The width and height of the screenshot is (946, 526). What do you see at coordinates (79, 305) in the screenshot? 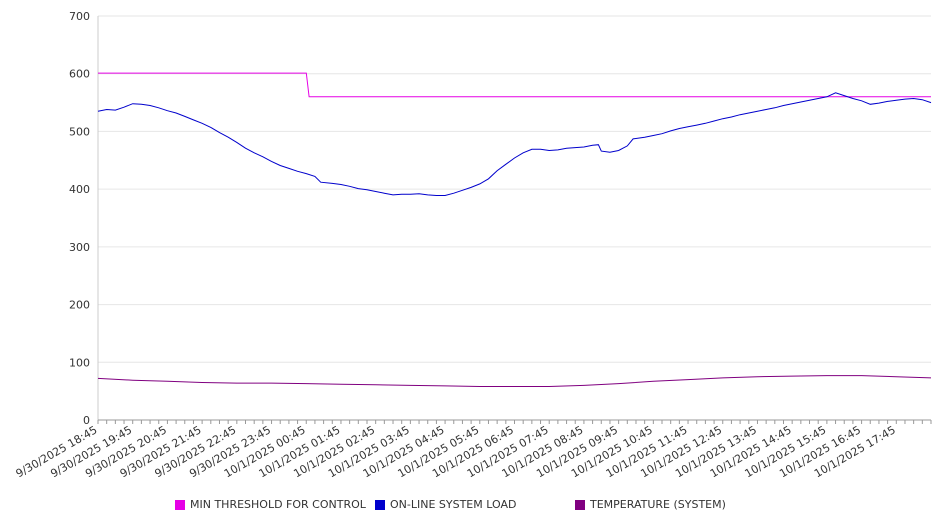
I see `y-tick-label: 200` at bounding box center [79, 305].